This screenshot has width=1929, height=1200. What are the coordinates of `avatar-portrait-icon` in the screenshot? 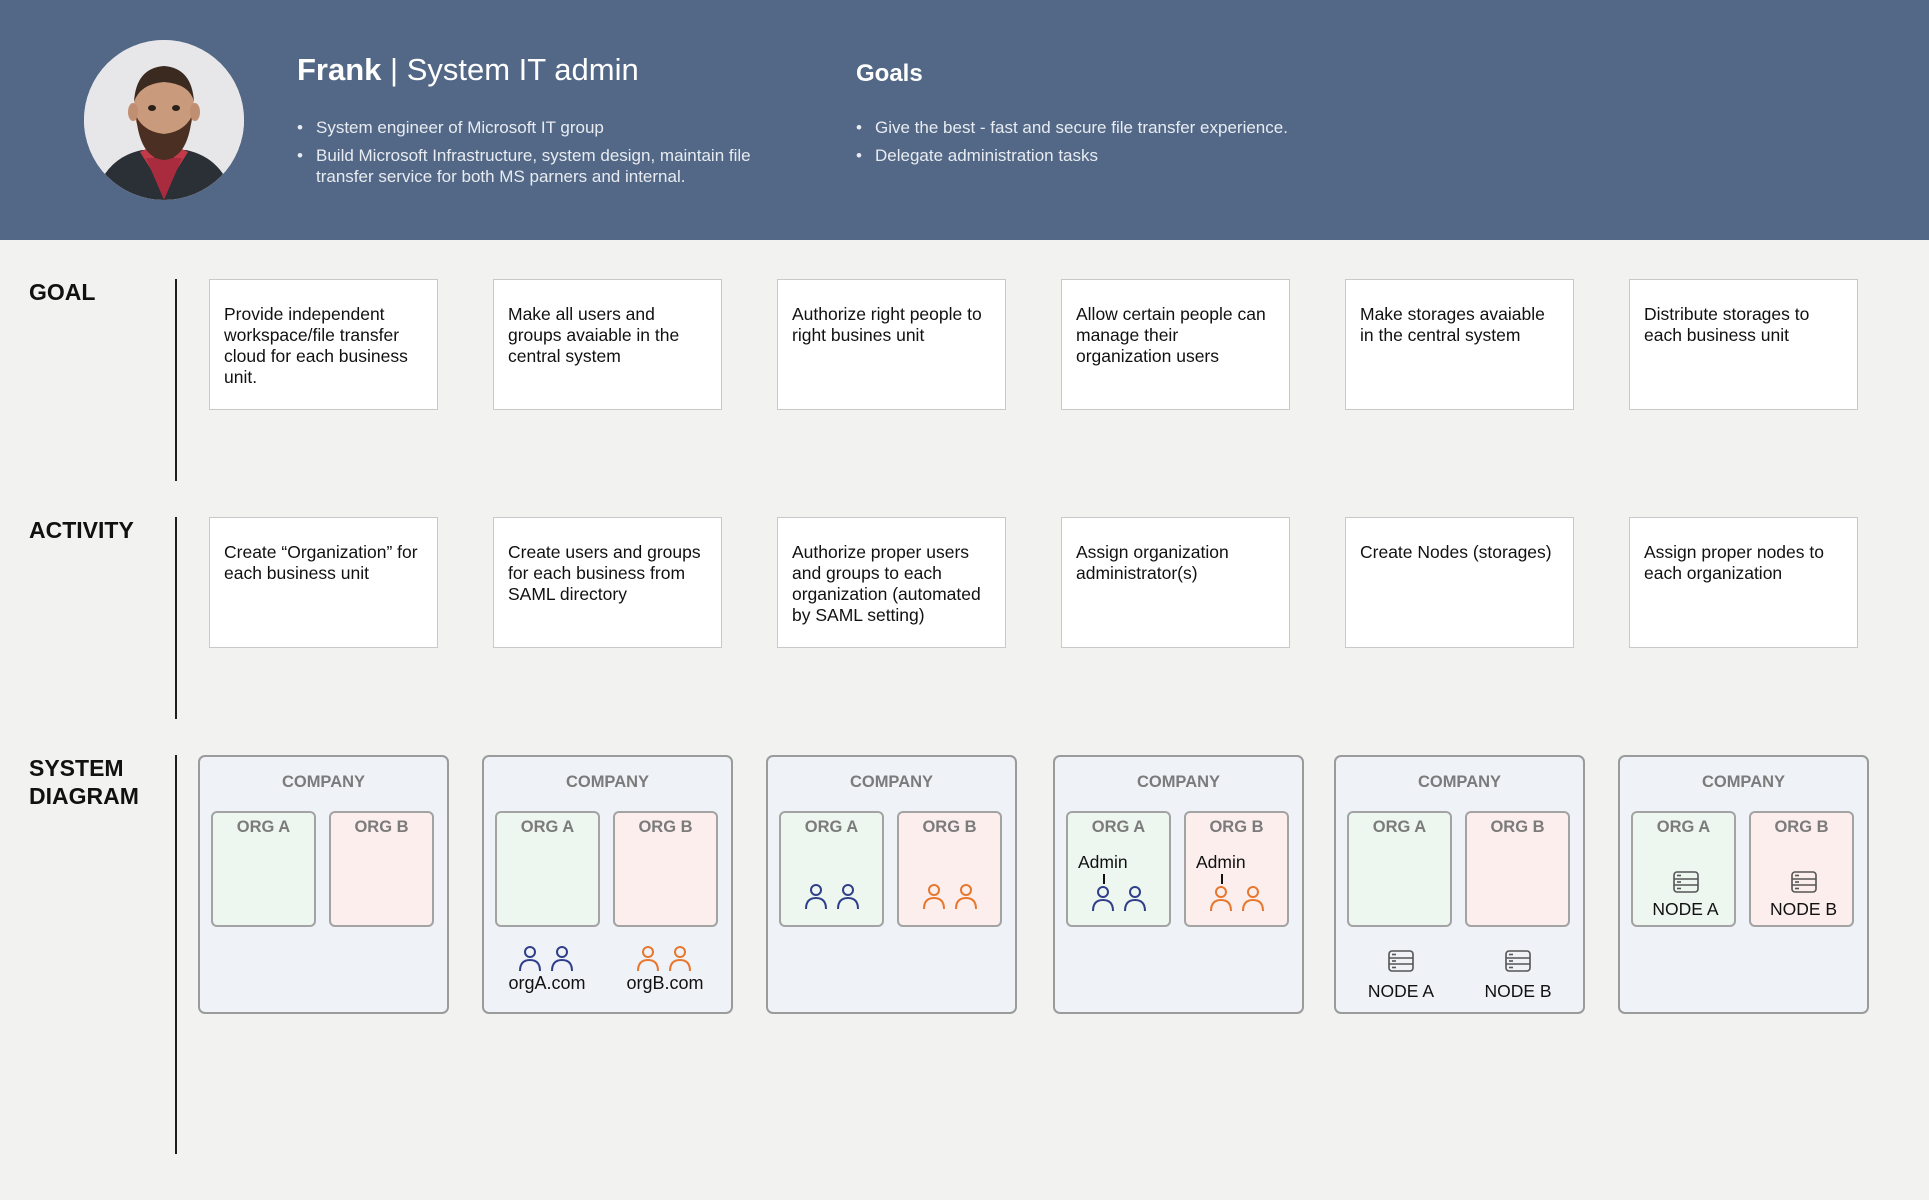 It's located at (164, 120).